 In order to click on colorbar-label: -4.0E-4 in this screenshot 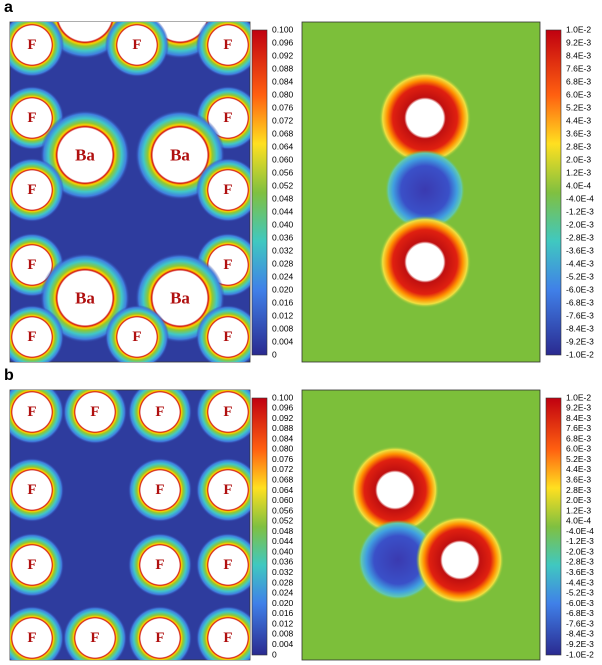, I will do `click(580, 198)`.